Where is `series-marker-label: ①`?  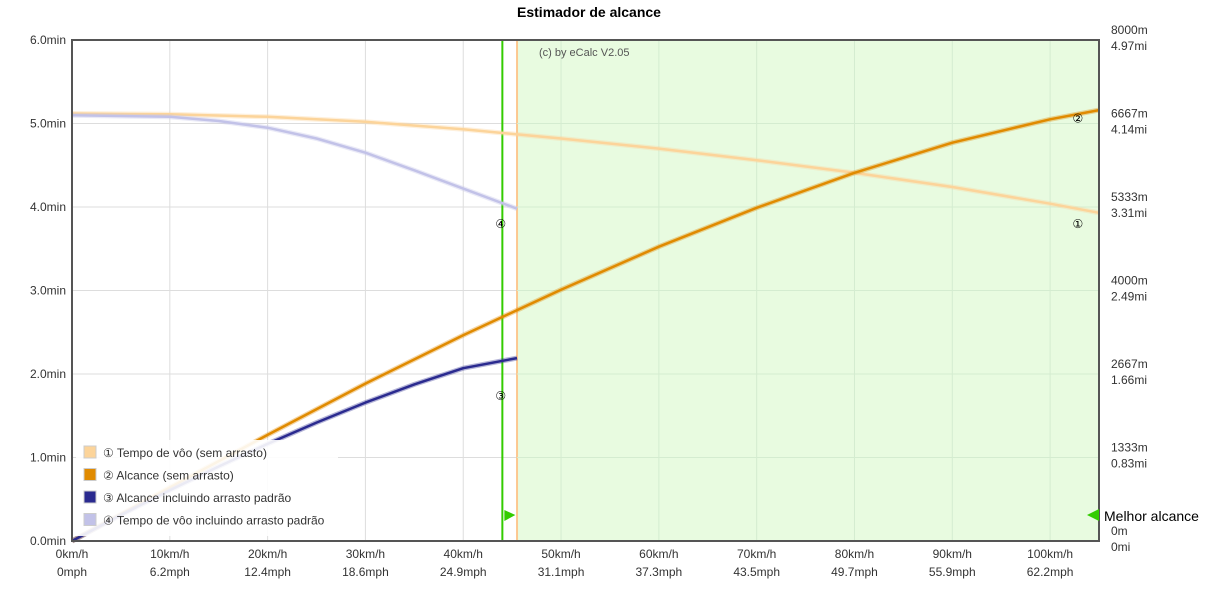
series-marker-label: ① is located at coordinates (1077, 224).